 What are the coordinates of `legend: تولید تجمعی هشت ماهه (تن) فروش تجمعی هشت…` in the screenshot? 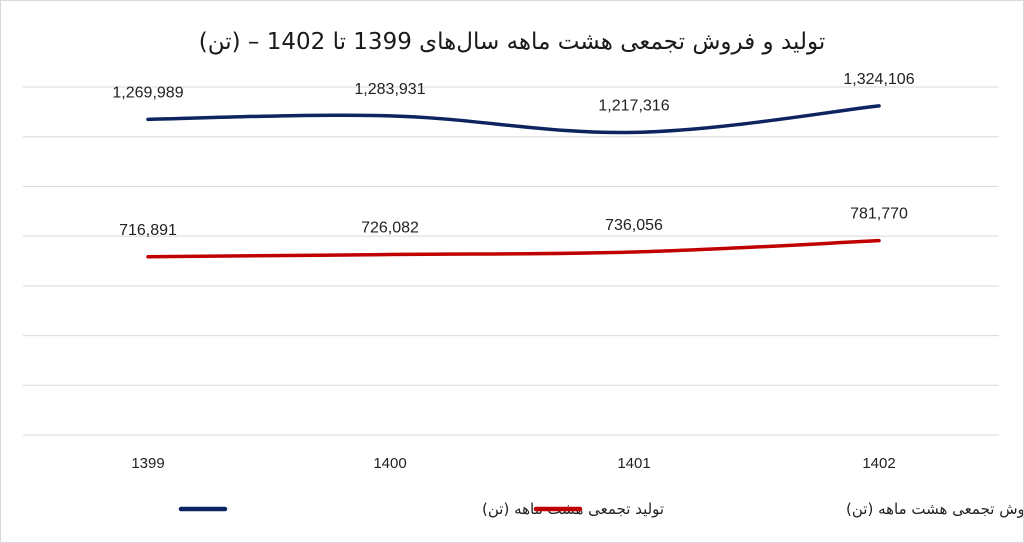 It's located at (600, 509).